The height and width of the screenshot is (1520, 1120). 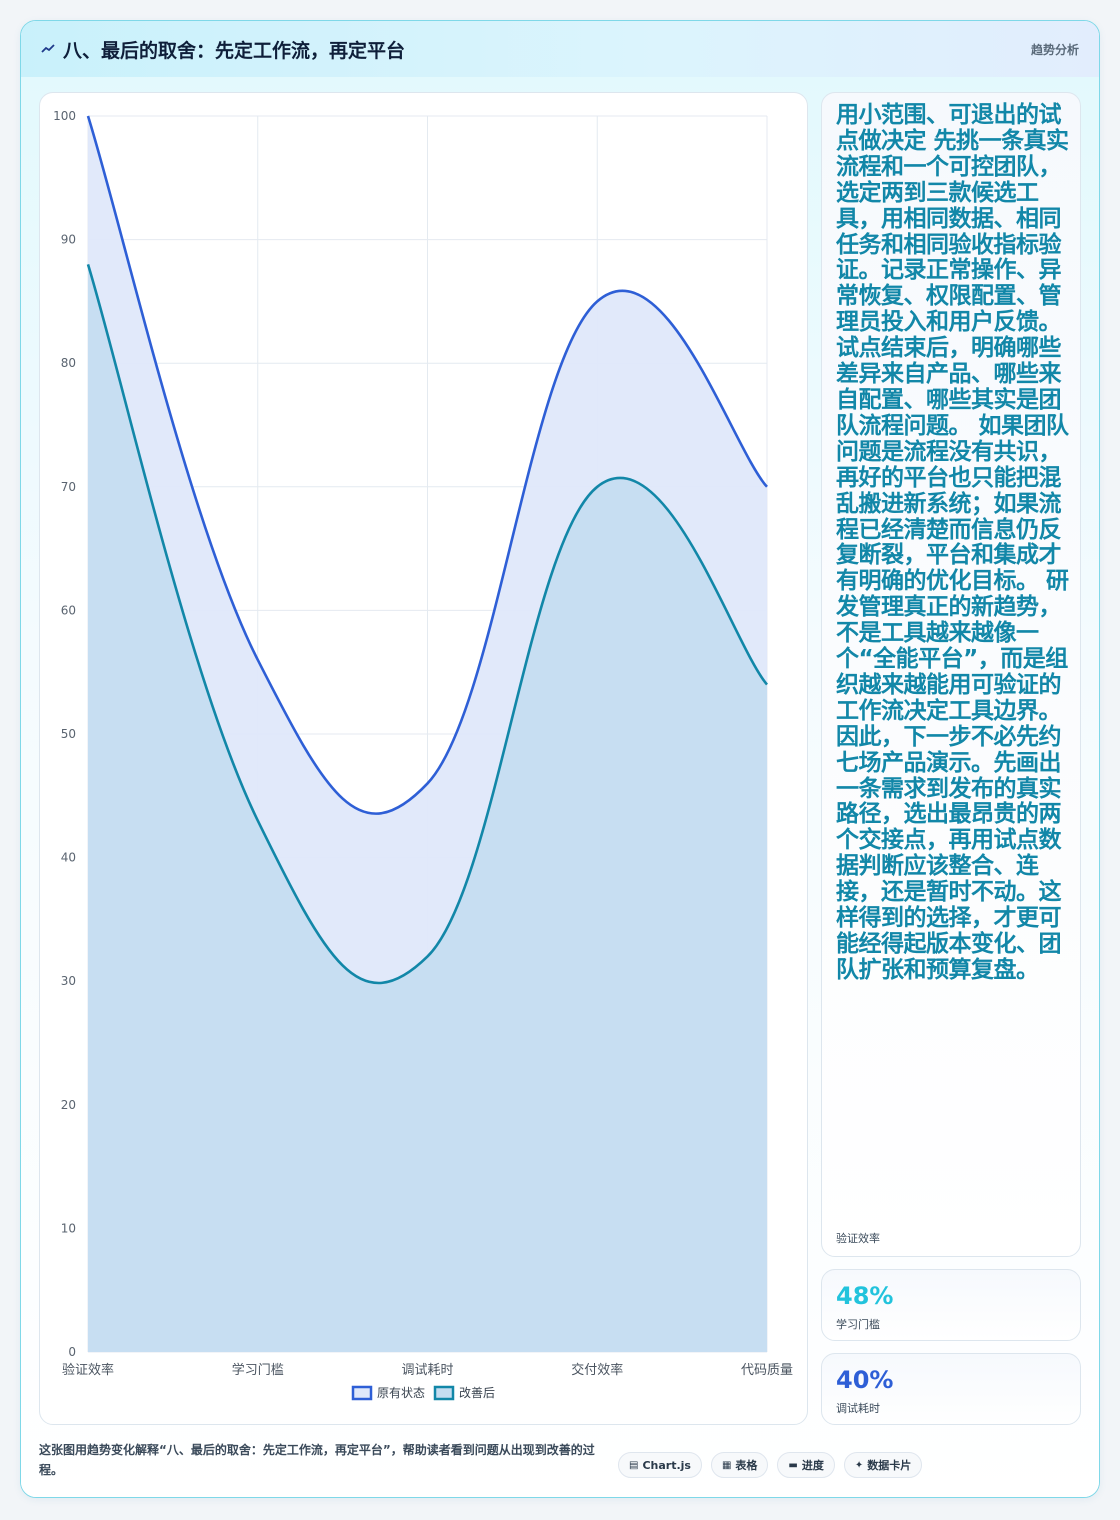 I want to click on tag-label: 数据卡片, so click(x=889, y=1465).